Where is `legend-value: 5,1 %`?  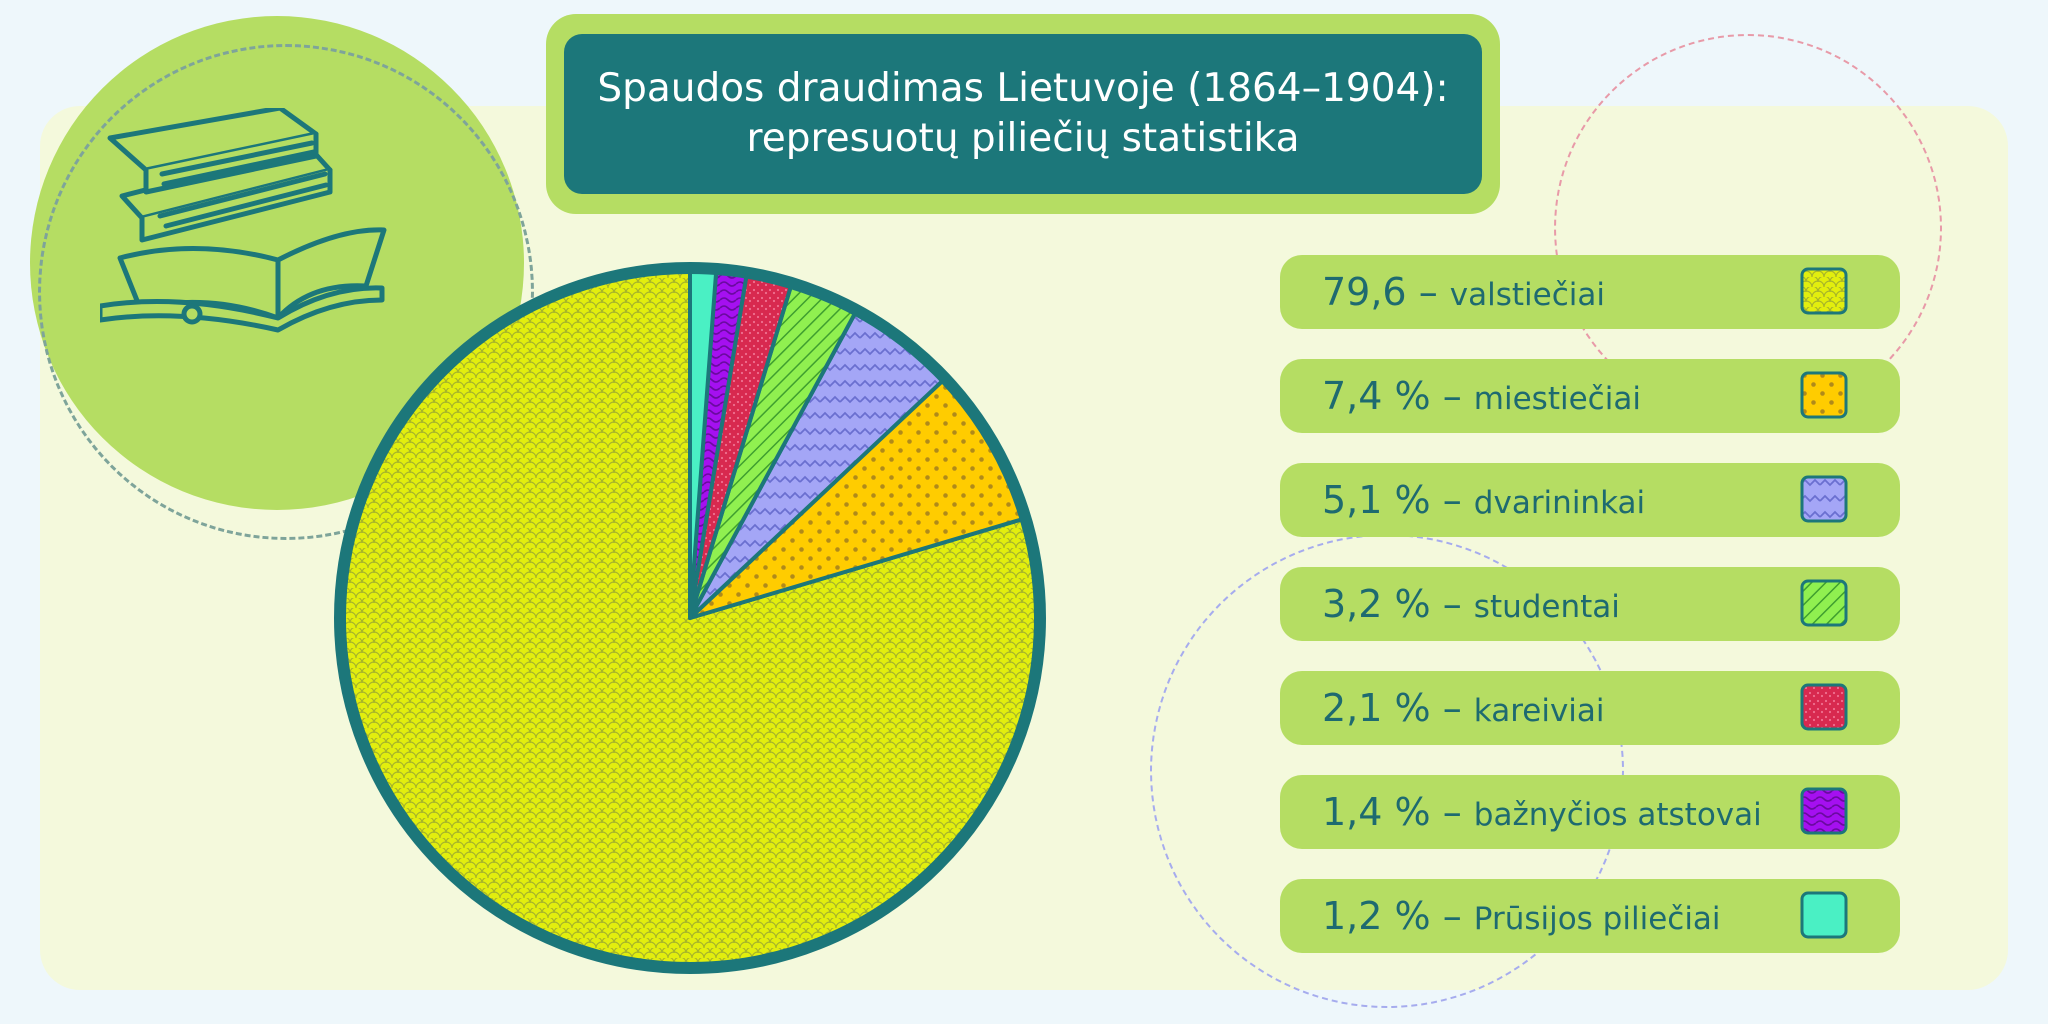
legend-value: 5,1 % is located at coordinates (1376, 500).